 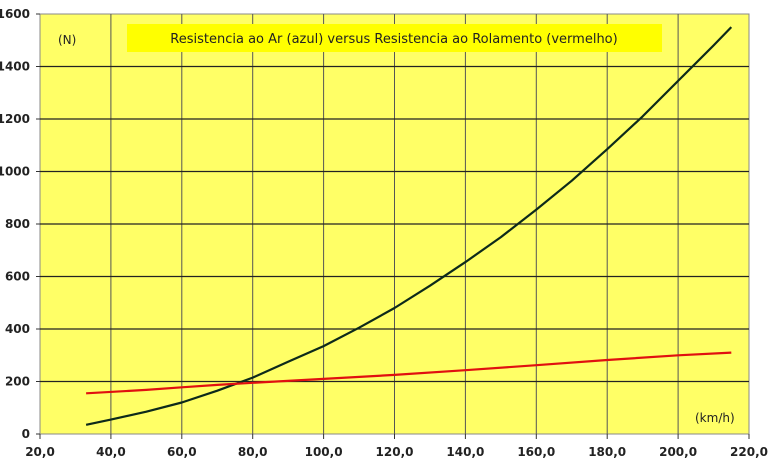 I want to click on x-tick-label: 180,0, so click(x=607, y=452).